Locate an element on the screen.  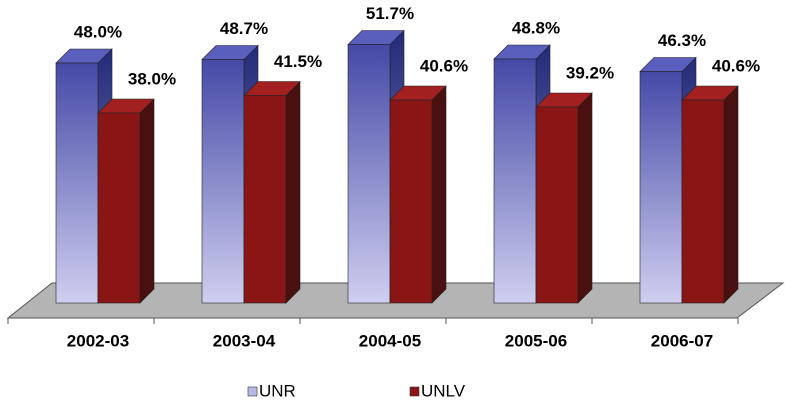
legend-label: UNLV is located at coordinates (443, 390).